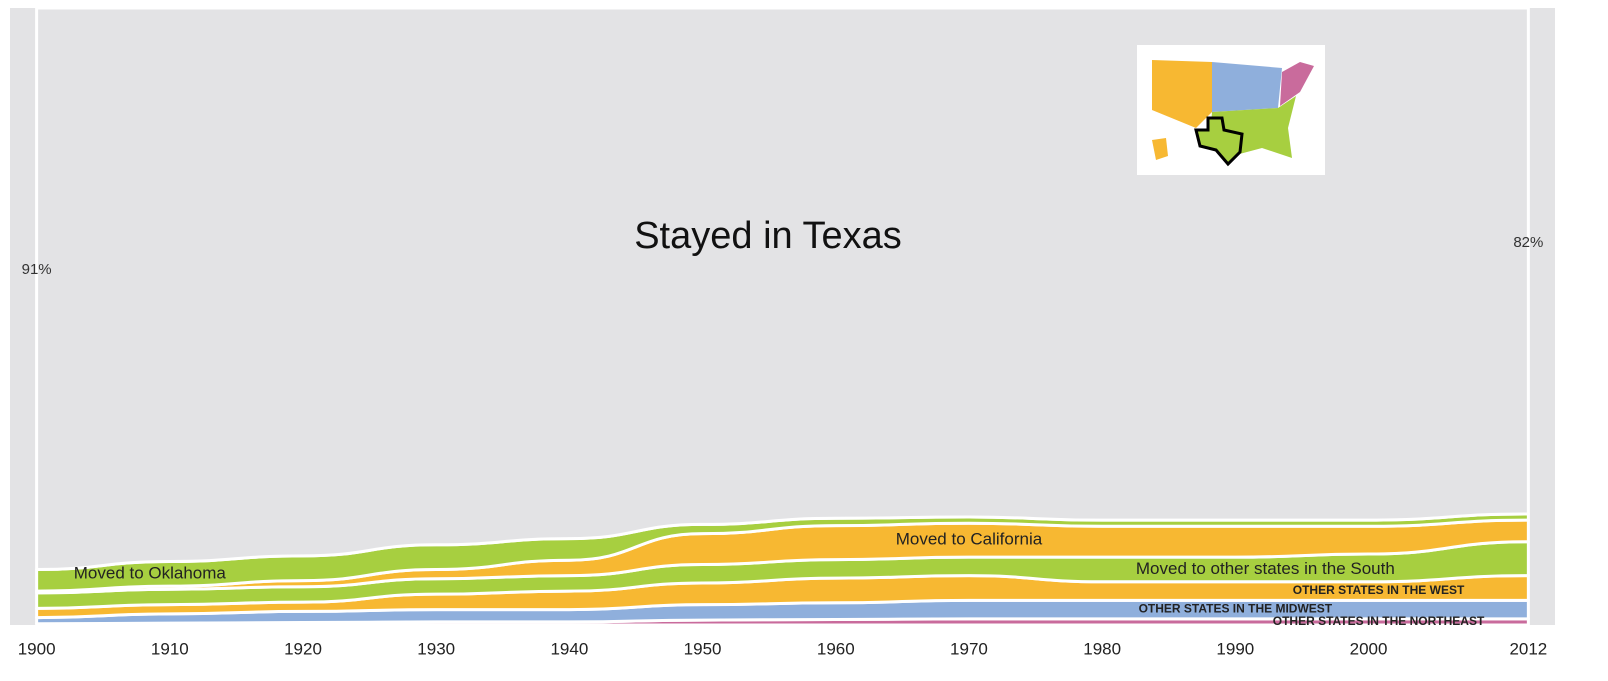 The image size is (1608, 681). What do you see at coordinates (703, 648) in the screenshot?
I see `x-tick-label: 1950` at bounding box center [703, 648].